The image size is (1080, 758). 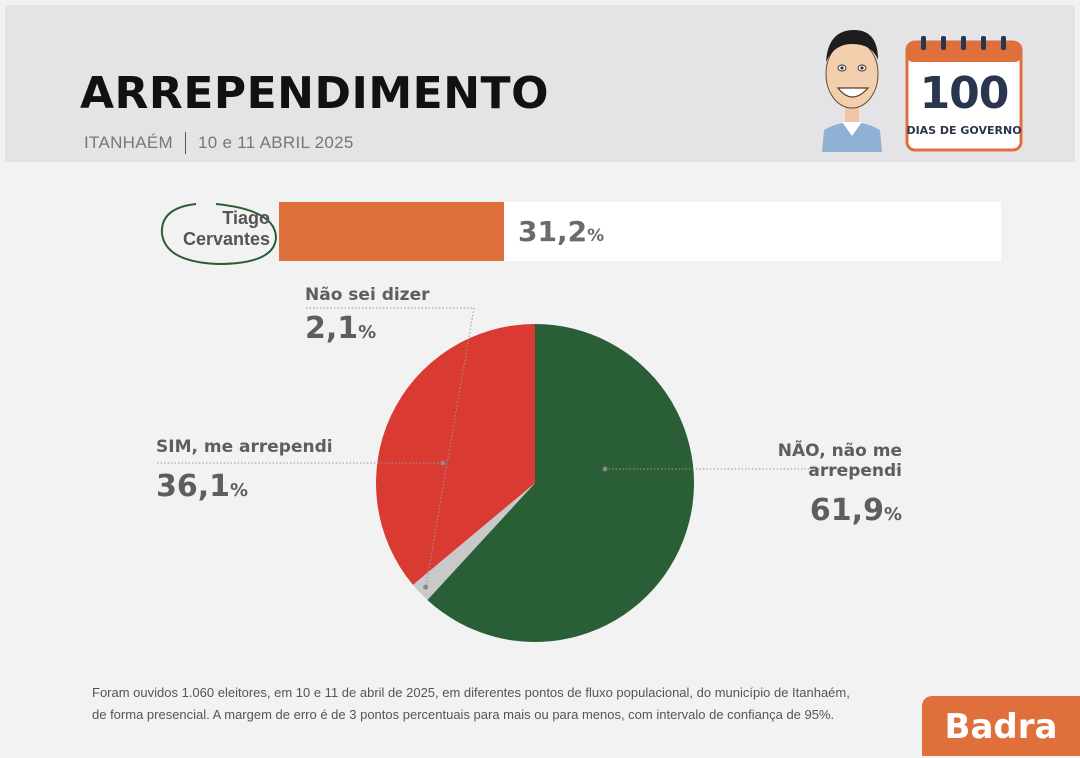 I want to click on location-label: ITANHAÉM, so click(x=128, y=142).